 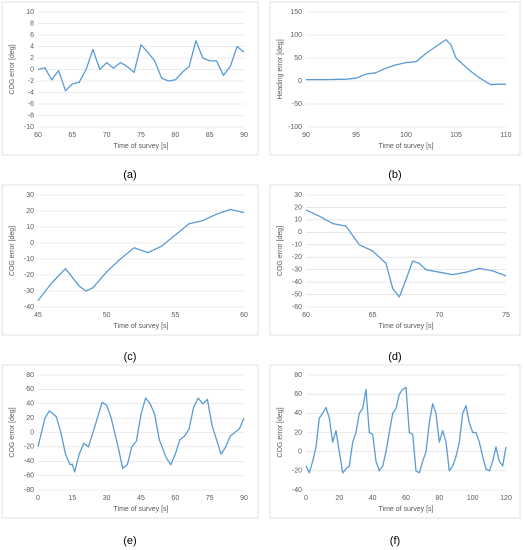 I want to click on y-tick-label: 6, so click(x=32, y=35).